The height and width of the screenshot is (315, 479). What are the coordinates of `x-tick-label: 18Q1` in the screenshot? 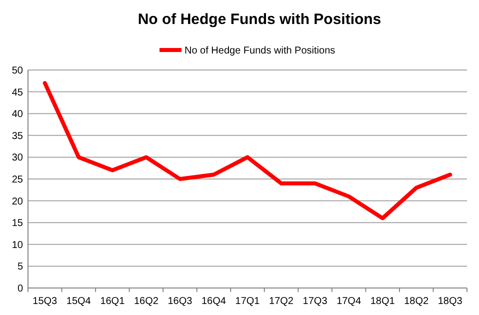 It's located at (383, 301).